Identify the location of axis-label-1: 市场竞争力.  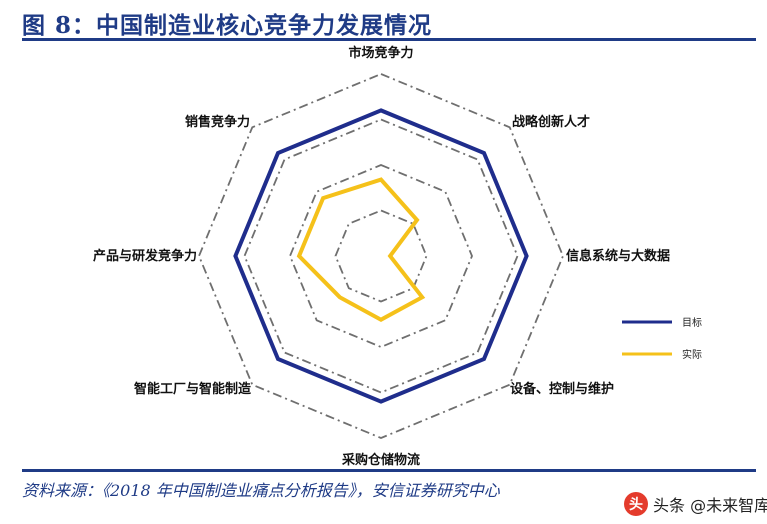
(380, 53).